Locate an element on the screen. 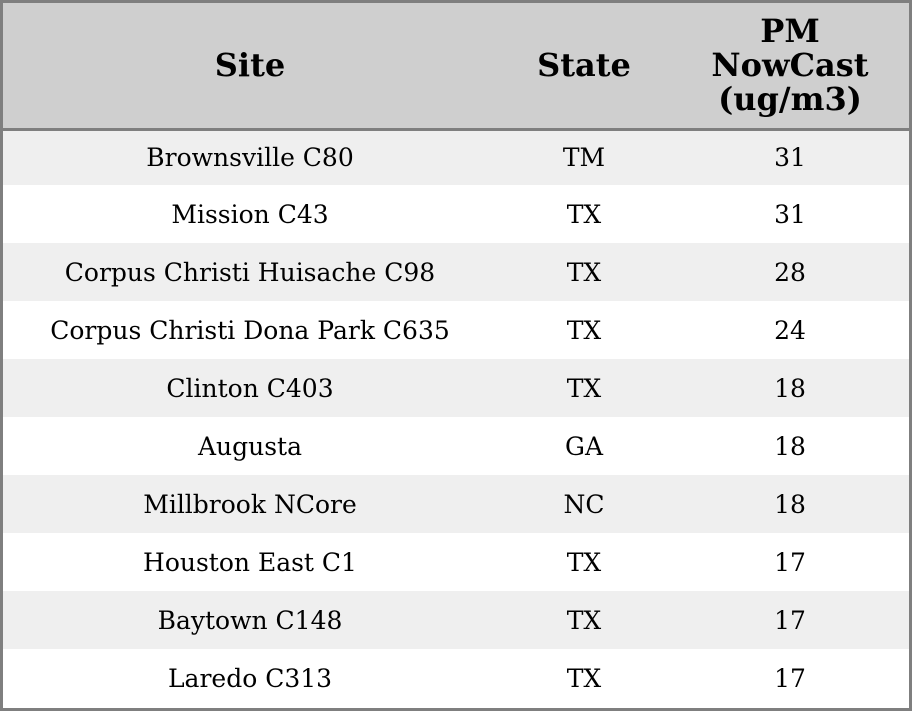 This screenshot has width=912, height=711. header-pm-line-3: (ug/m3) is located at coordinates (790, 99).